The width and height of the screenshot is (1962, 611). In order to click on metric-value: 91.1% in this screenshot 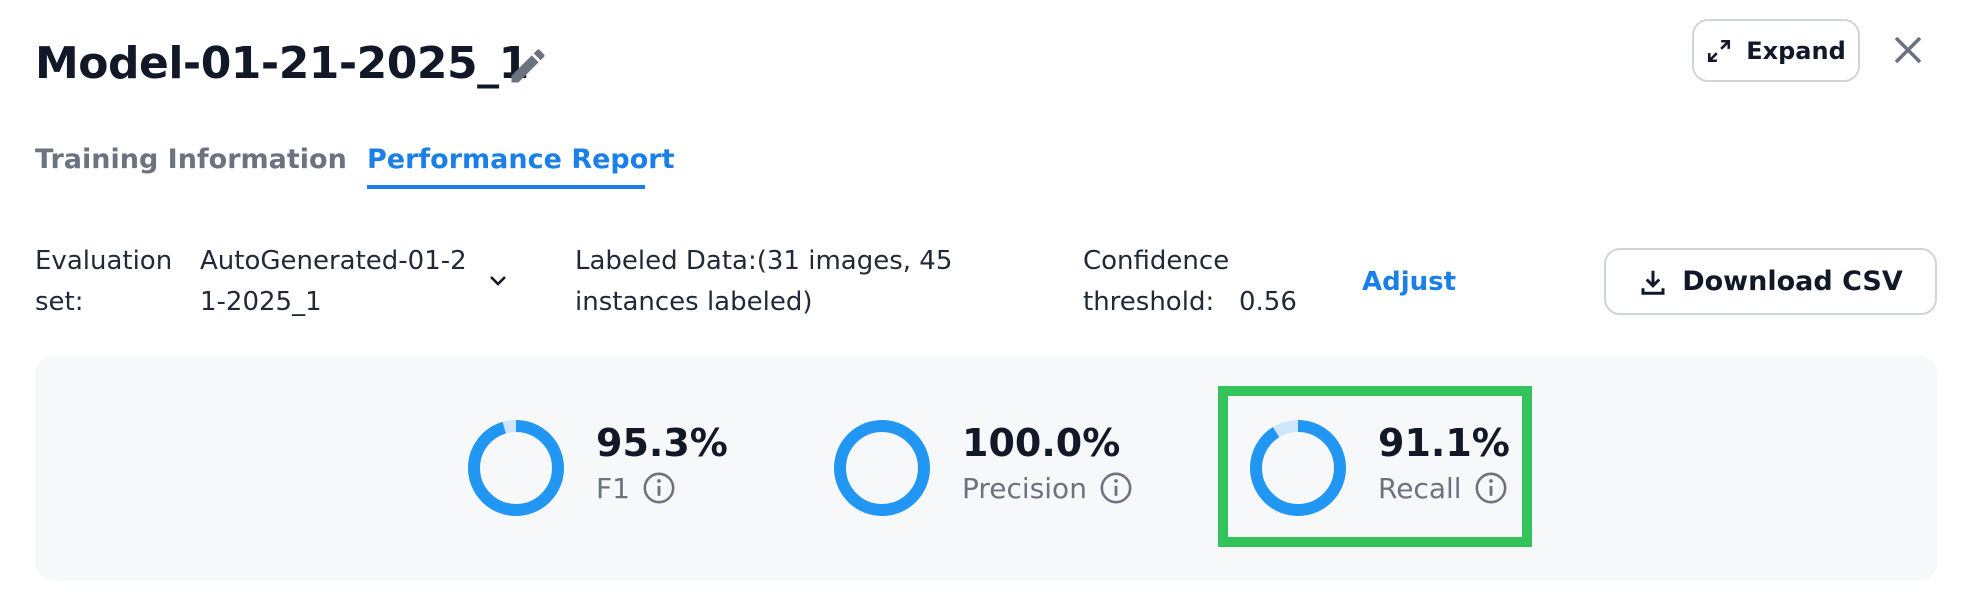, I will do `click(1444, 443)`.